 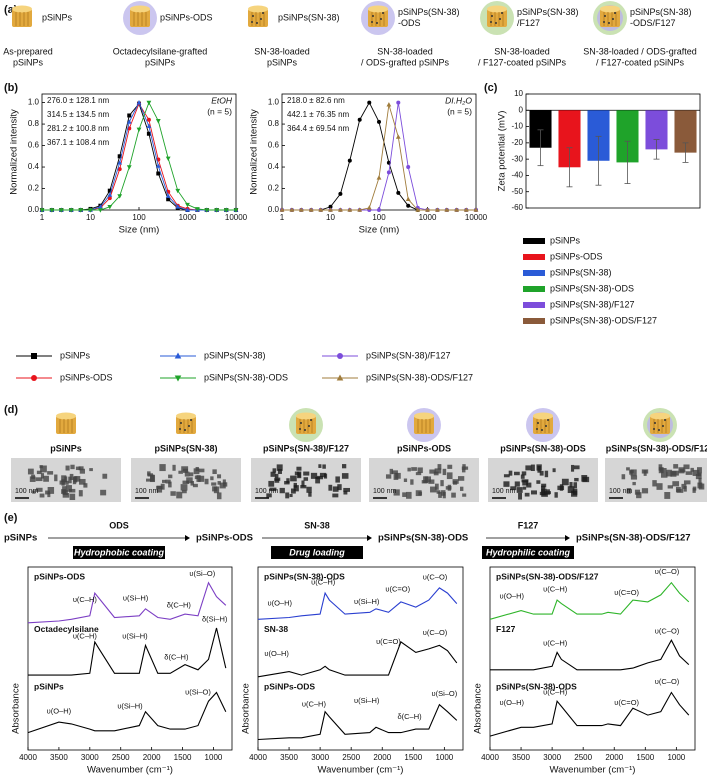 What do you see at coordinates (186, 17) in the screenshot?
I see `item-name: pSiNPs-ODS` at bounding box center [186, 17].